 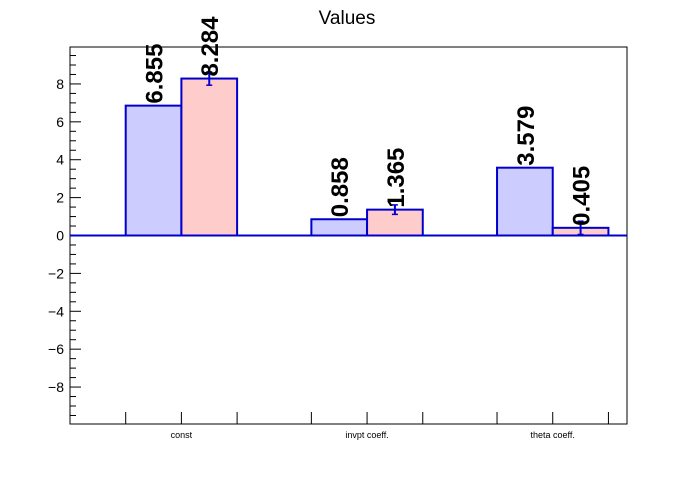 I want to click on category-label: invpt coeff., so click(x=366, y=435).